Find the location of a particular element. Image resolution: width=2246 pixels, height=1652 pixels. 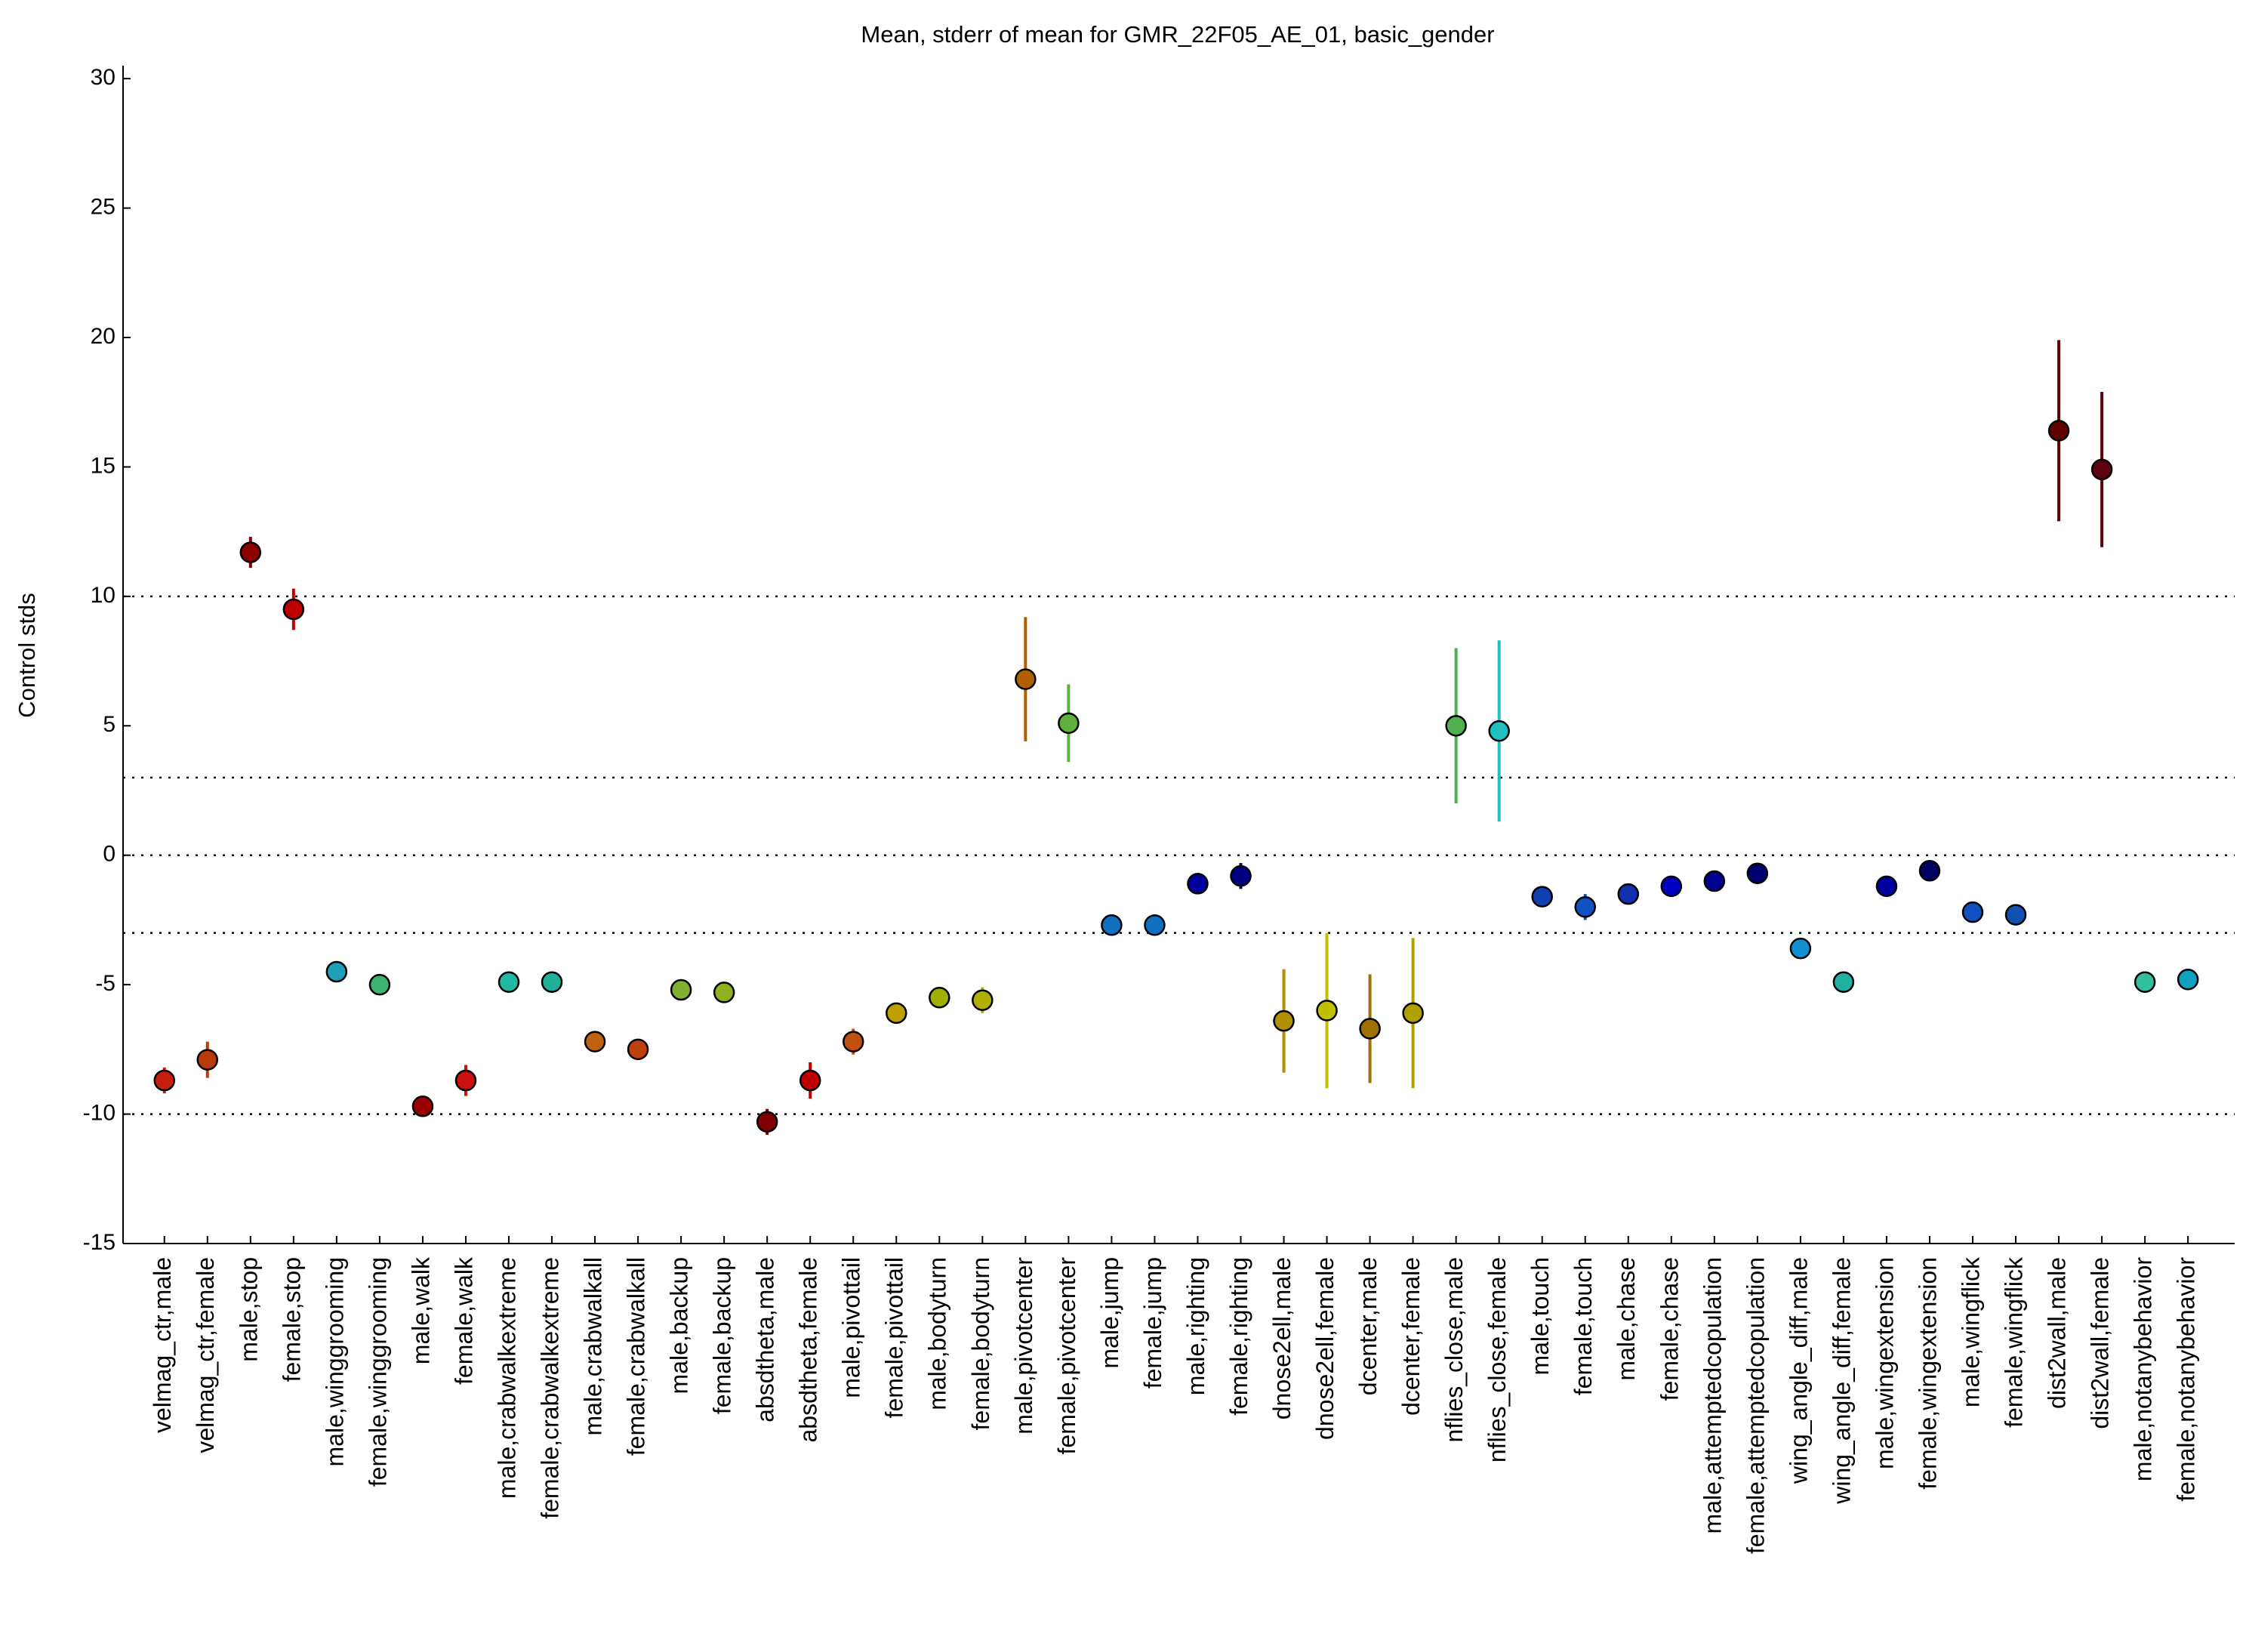

y-tick-label: 10 is located at coordinates (104, 595).